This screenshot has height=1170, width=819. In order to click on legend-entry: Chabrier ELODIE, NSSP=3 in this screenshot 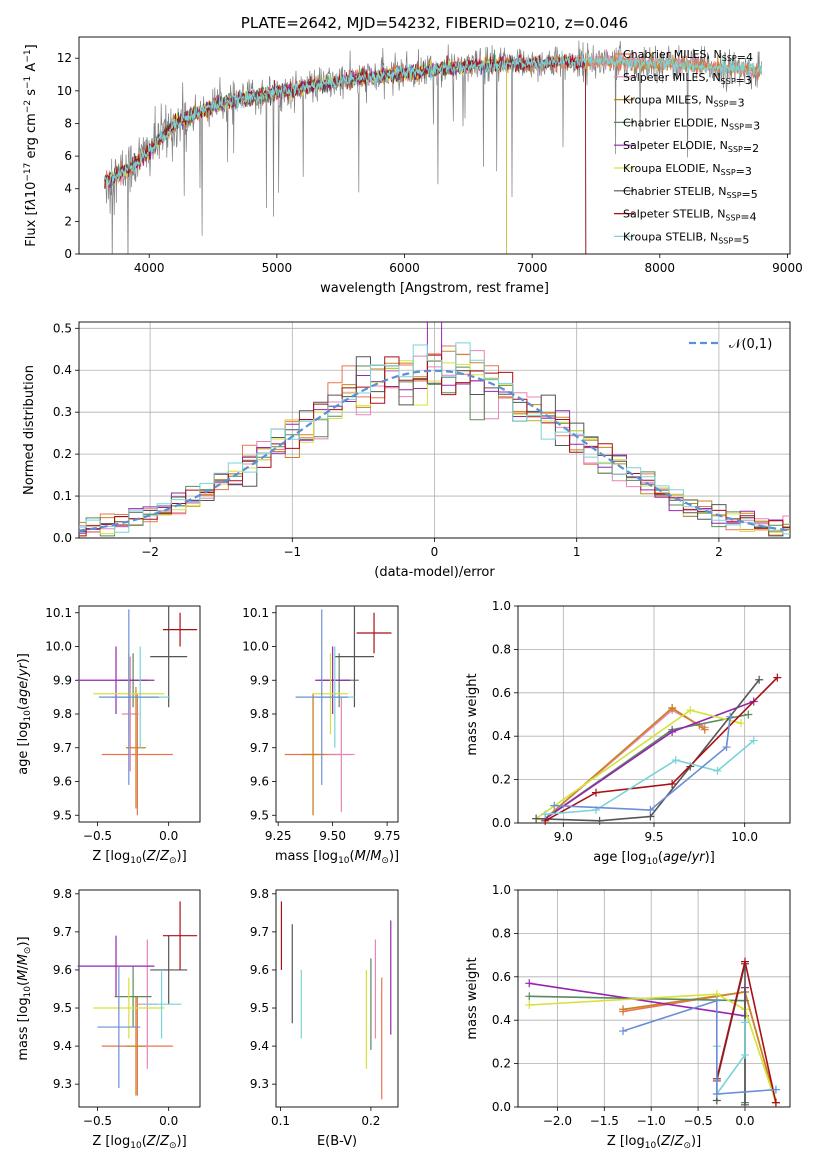, I will do `click(691, 124)`.